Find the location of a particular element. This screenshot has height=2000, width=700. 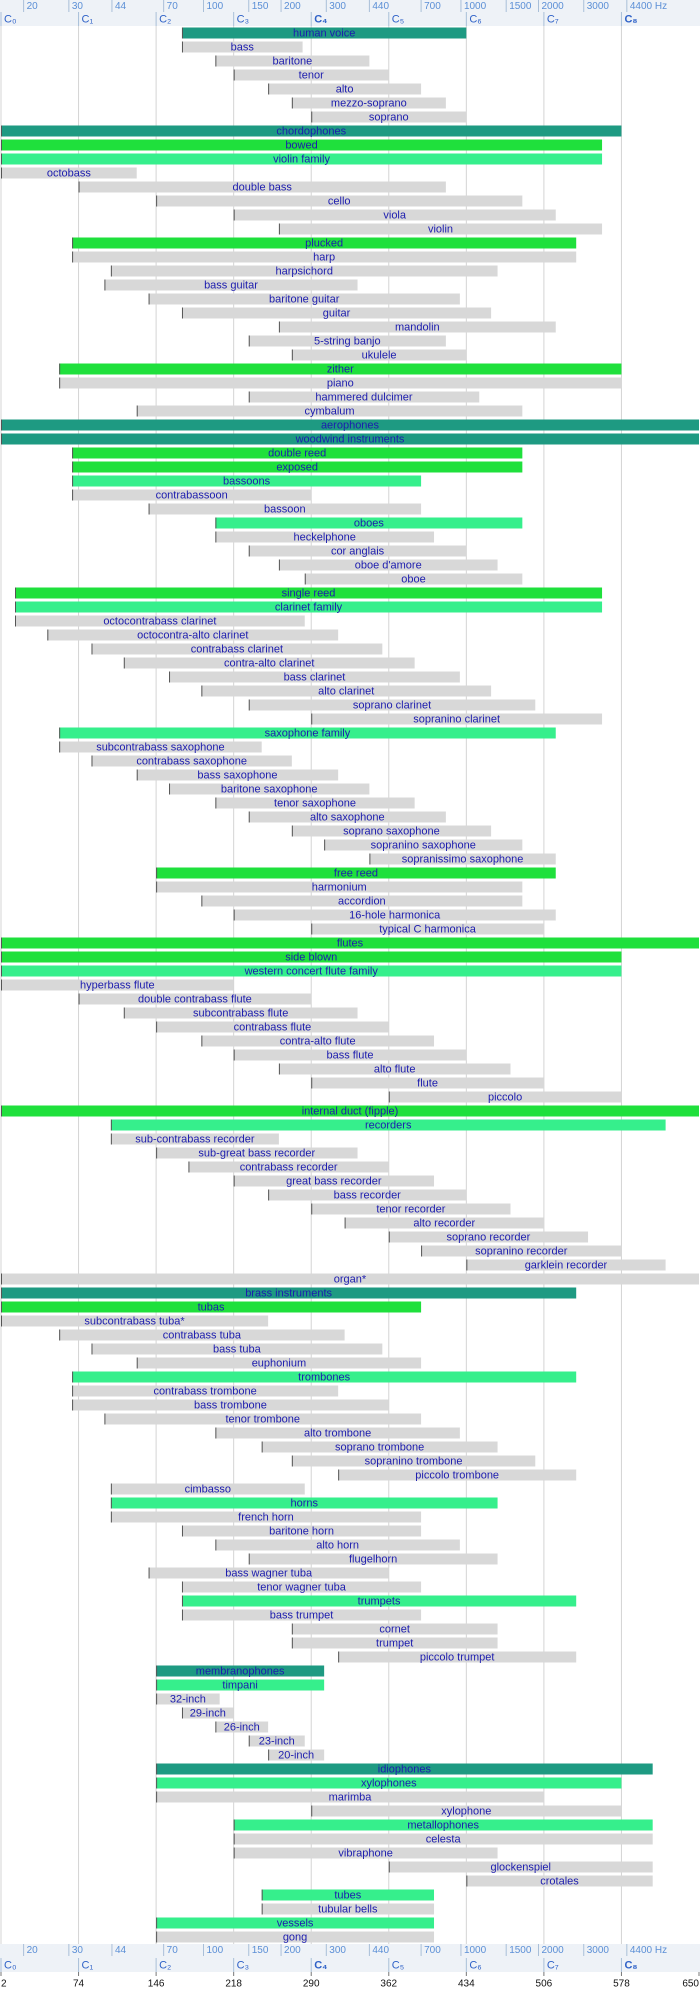

row-label: soprano clarinet is located at coordinates (392, 705).